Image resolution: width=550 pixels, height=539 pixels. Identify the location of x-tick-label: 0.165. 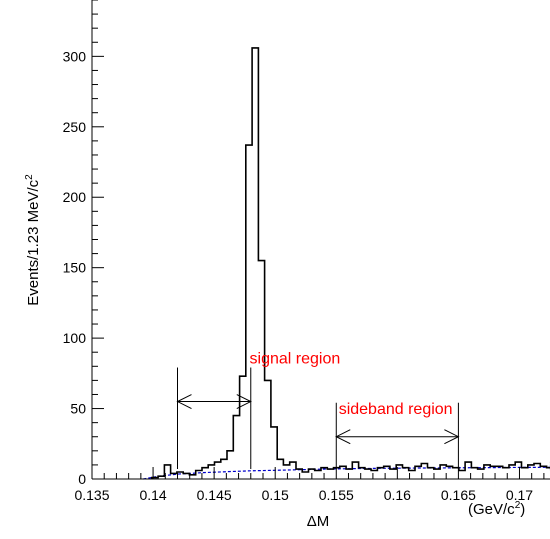
(458, 495).